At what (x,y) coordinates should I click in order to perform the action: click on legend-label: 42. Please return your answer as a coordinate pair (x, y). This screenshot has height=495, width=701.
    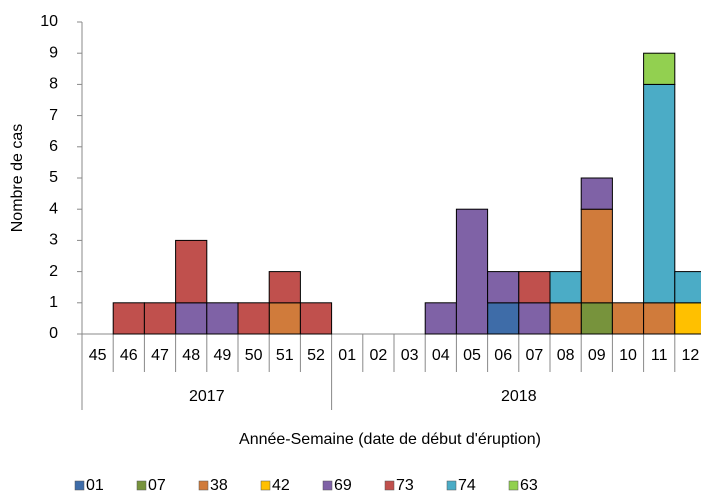
    Looking at the image, I should click on (281, 485).